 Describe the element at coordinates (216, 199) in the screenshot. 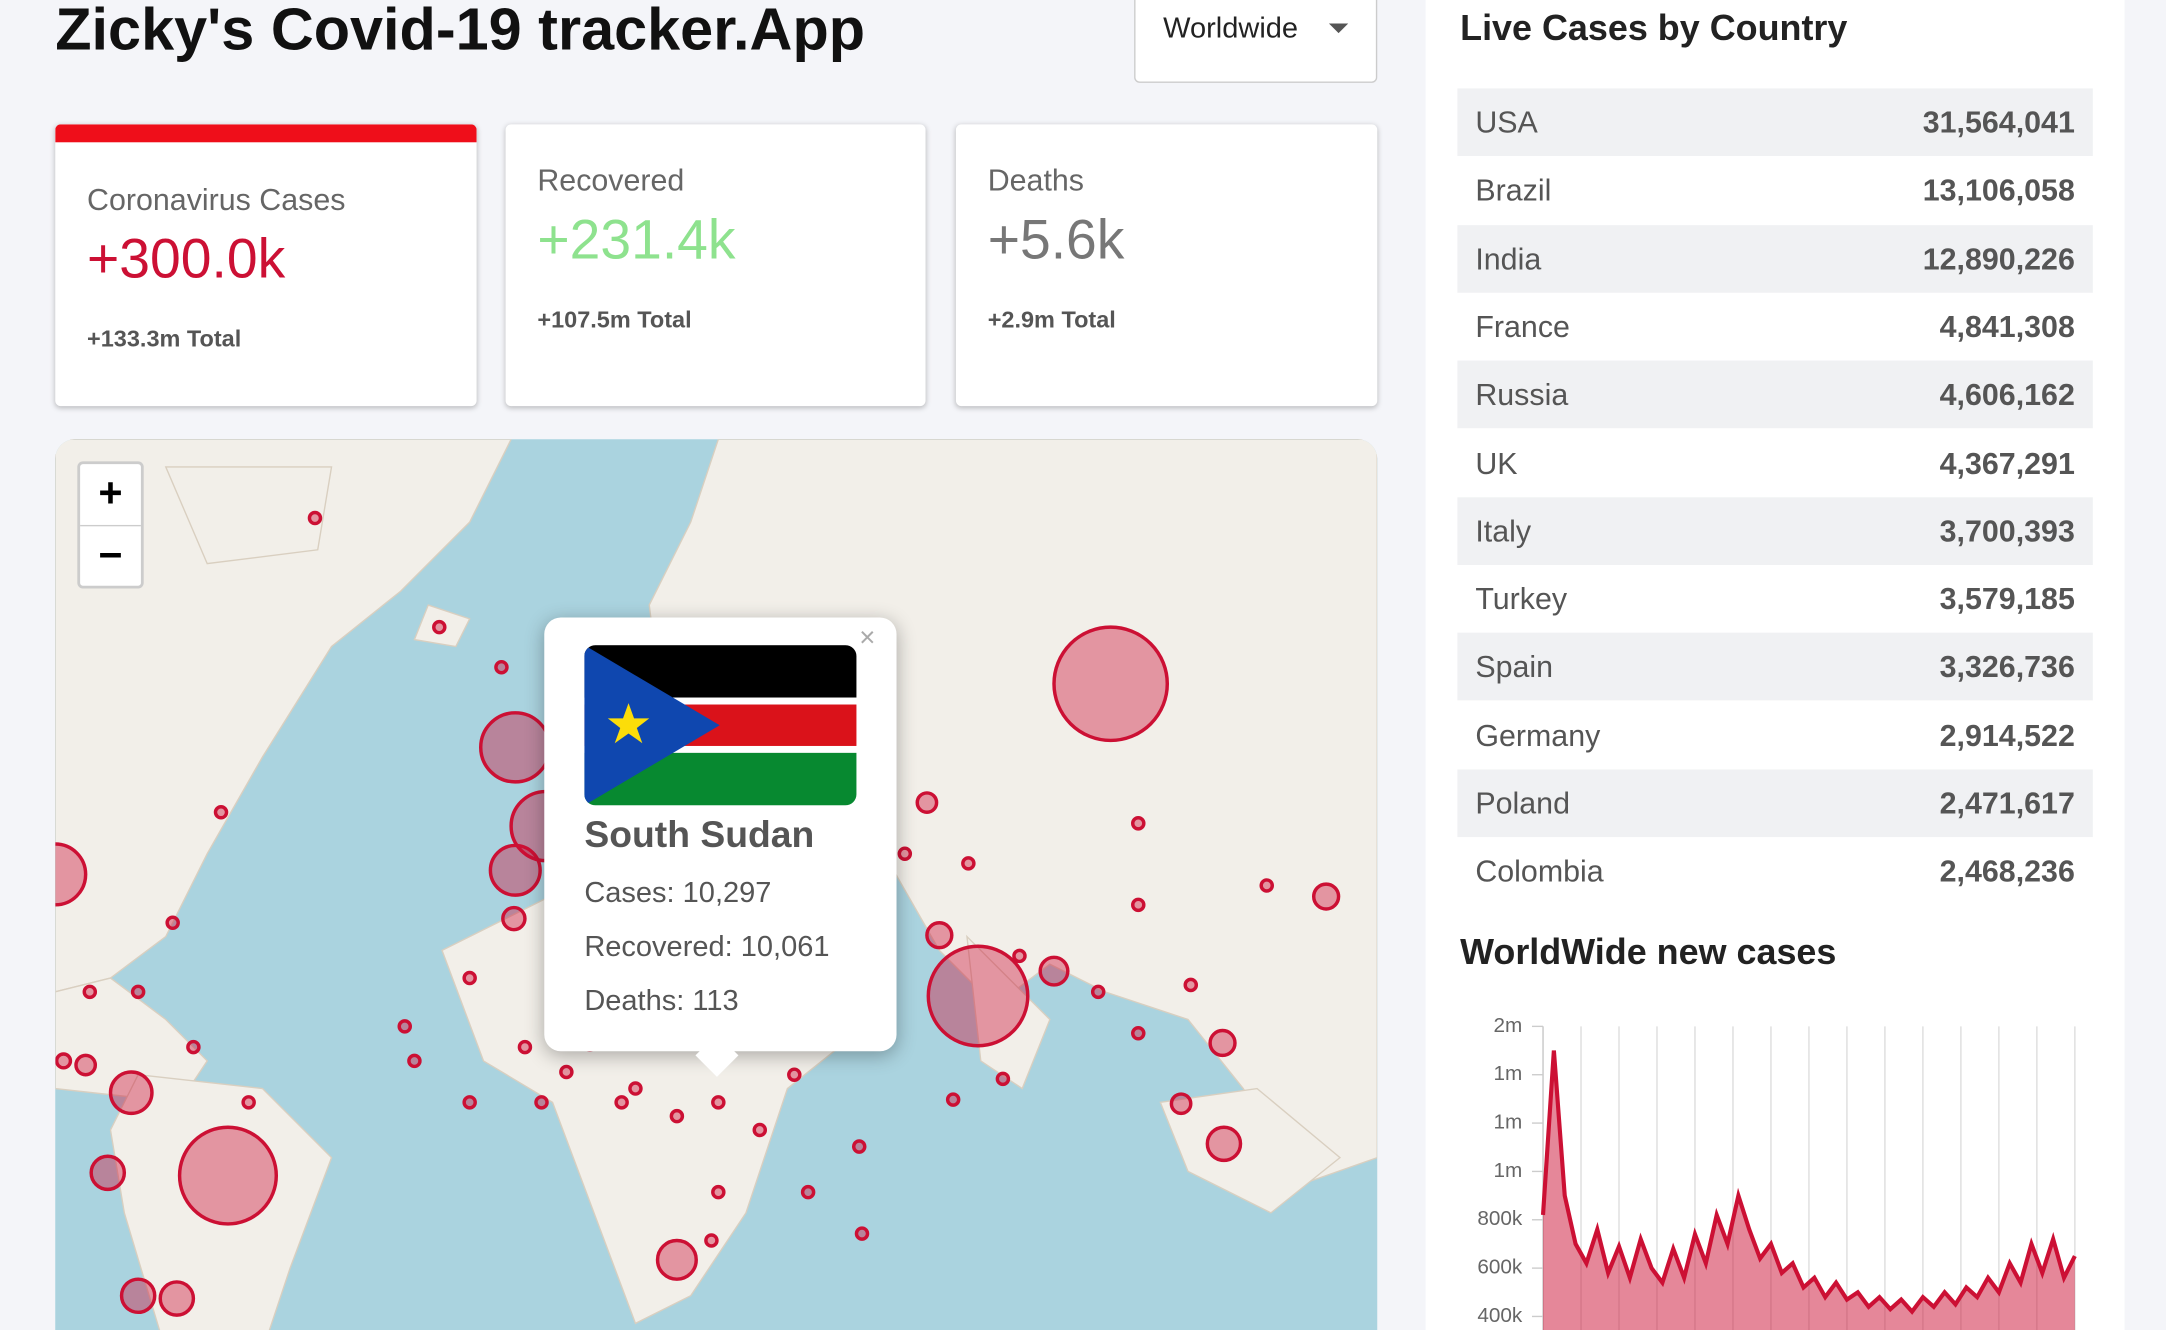

I see `stat-label: Coronavirus Cases` at that location.